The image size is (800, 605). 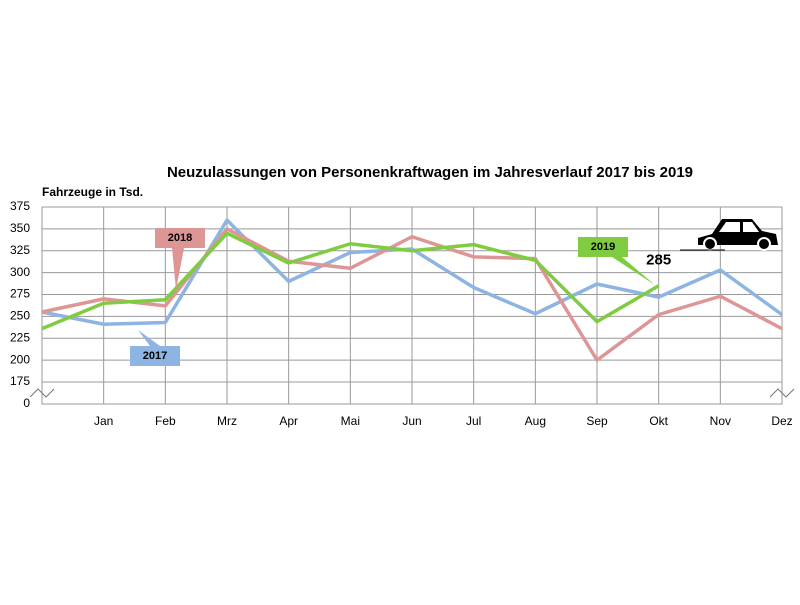 I want to click on y-tick-label: 200, so click(x=20, y=359).